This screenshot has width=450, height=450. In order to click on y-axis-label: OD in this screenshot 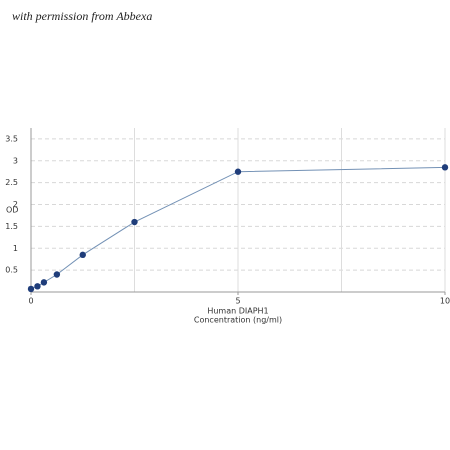, I will do `click(12, 210)`.